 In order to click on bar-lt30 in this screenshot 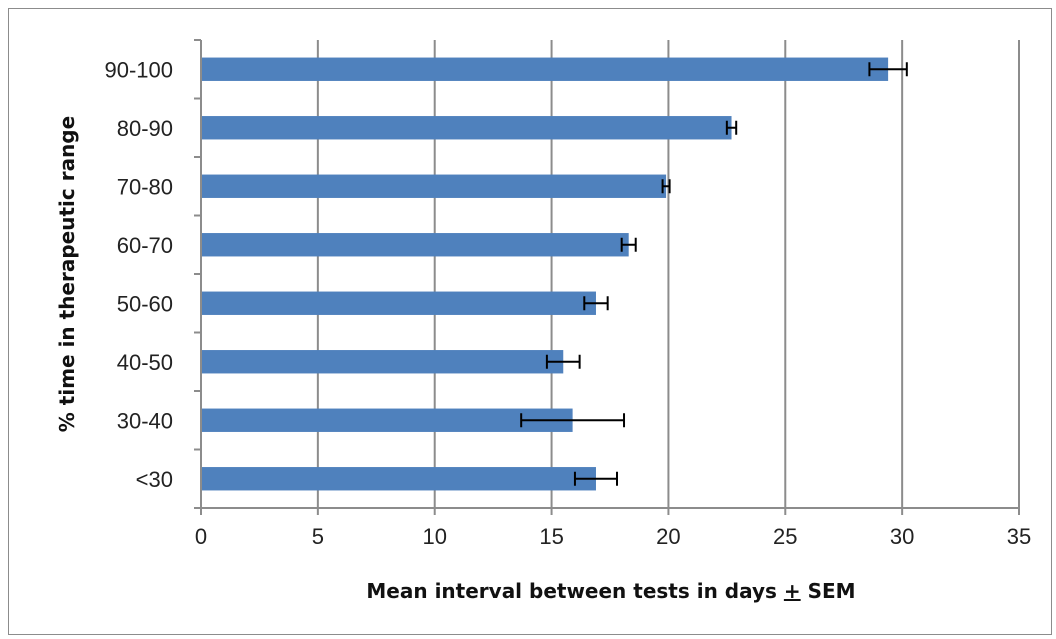, I will do `click(398, 479)`.